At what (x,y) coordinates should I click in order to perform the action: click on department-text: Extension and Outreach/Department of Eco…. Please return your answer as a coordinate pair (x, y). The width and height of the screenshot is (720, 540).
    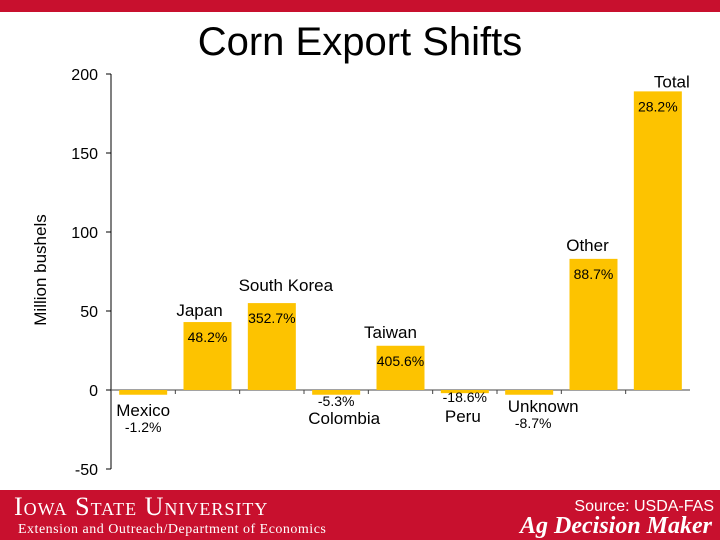
    Looking at the image, I should click on (172, 529).